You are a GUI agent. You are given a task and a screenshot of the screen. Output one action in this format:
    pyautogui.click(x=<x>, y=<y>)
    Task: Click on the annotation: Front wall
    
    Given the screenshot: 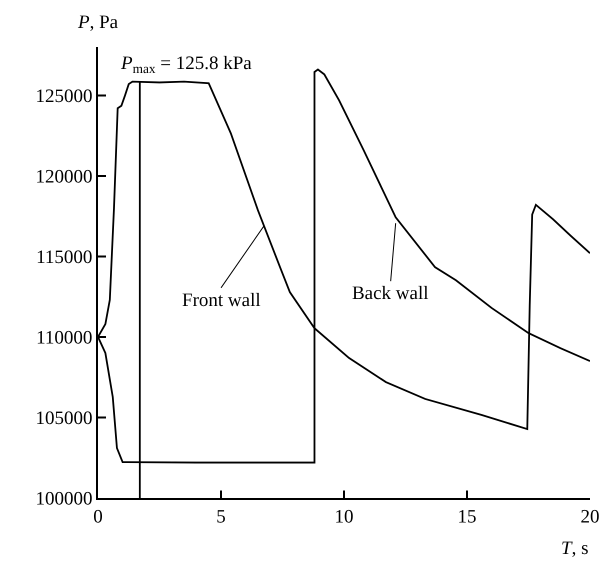 What is the action you would take?
    pyautogui.click(x=221, y=300)
    